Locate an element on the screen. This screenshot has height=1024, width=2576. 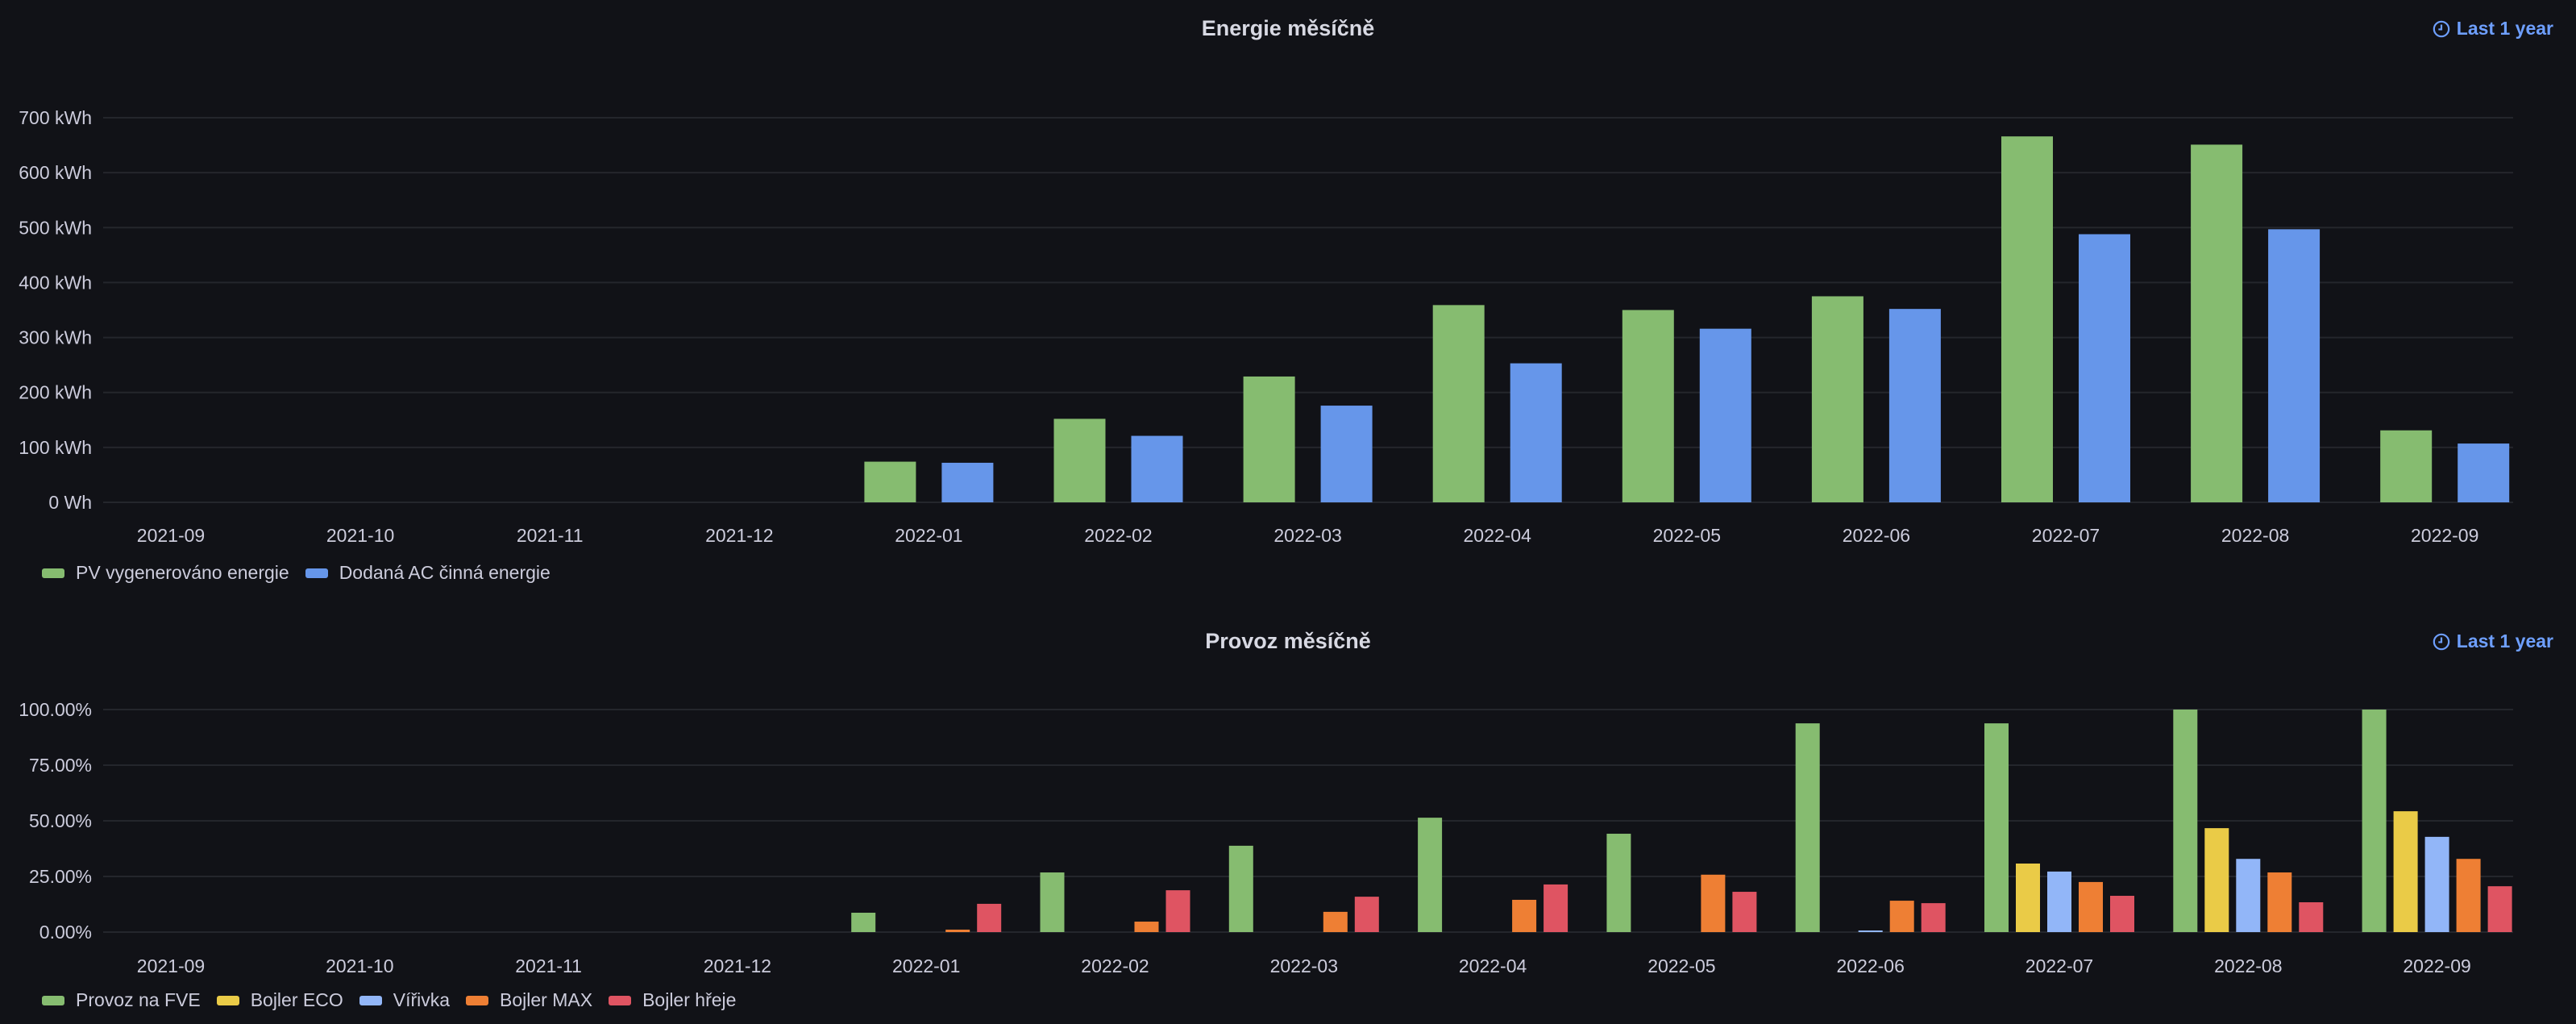
panel-title: Energie měsíčně is located at coordinates (1288, 28).